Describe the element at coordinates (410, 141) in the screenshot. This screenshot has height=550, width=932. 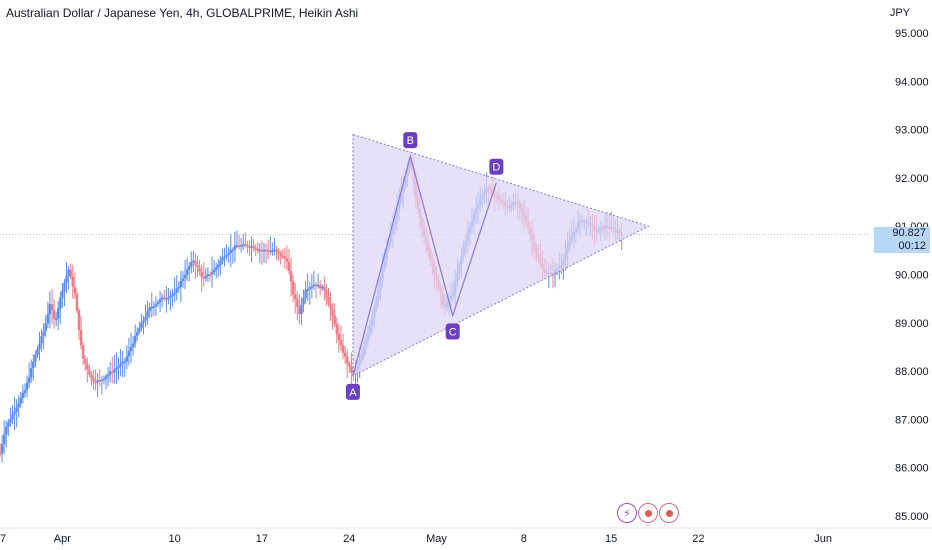
I see `pattern-label-b: B` at that location.